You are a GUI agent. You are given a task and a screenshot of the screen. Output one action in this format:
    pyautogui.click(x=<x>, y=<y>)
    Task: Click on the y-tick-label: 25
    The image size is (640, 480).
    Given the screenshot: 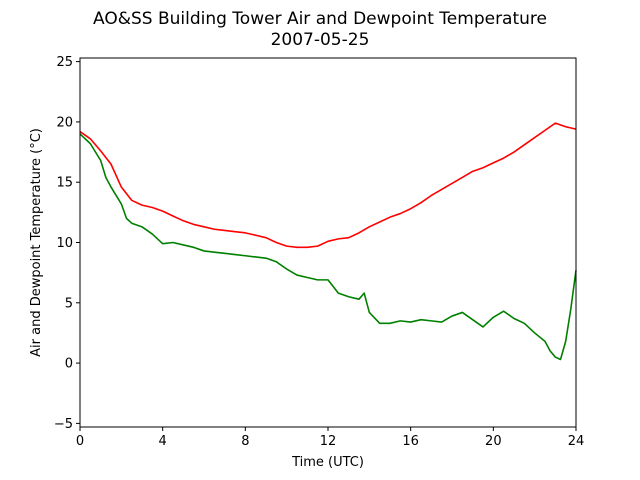 What is the action you would take?
    pyautogui.click(x=64, y=62)
    